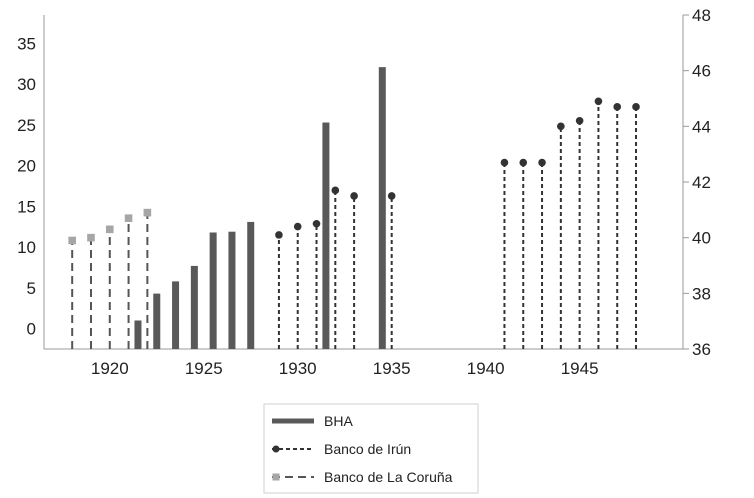  Describe the element at coordinates (388, 477) in the screenshot. I see `legend-label: Banco de La Coruña` at that location.